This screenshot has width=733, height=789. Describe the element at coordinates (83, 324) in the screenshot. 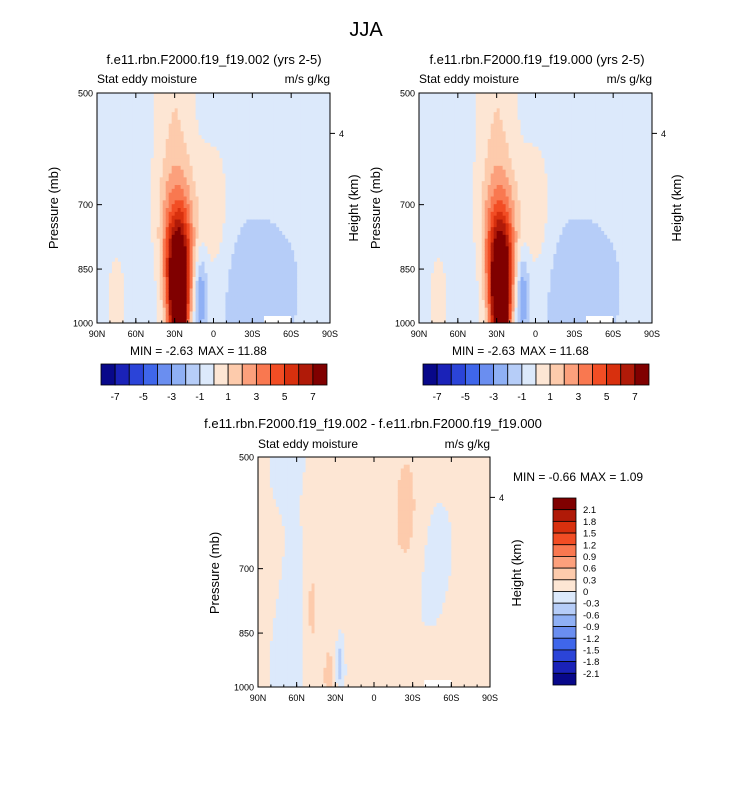

I see `y-tick-label: 1000` at that location.